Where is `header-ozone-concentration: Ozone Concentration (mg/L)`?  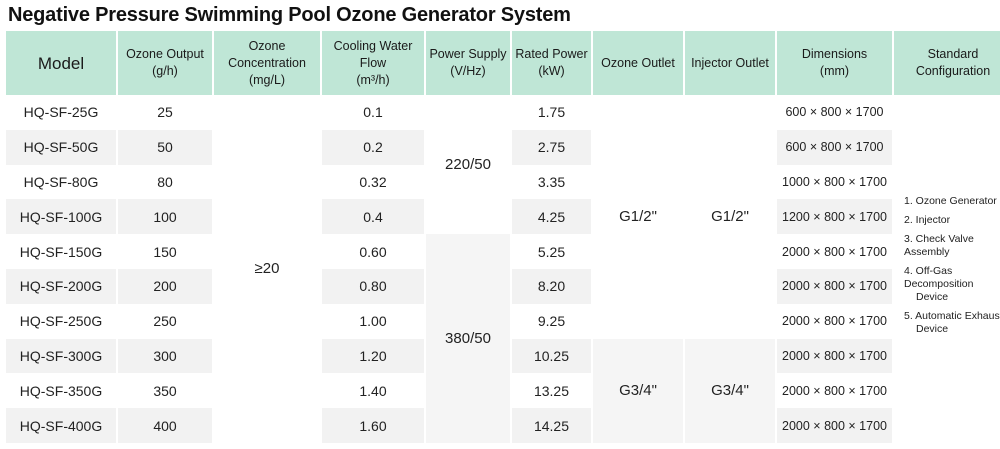 header-ozone-concentration: Ozone Concentration (mg/L) is located at coordinates (267, 63).